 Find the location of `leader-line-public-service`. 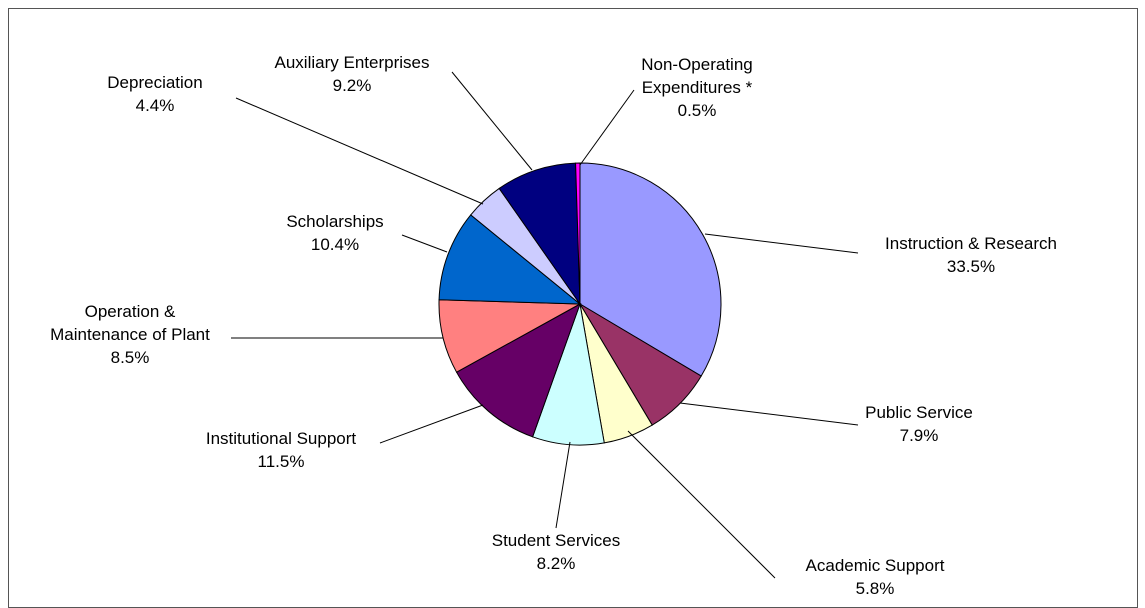

leader-line-public-service is located at coordinates (769, 414).